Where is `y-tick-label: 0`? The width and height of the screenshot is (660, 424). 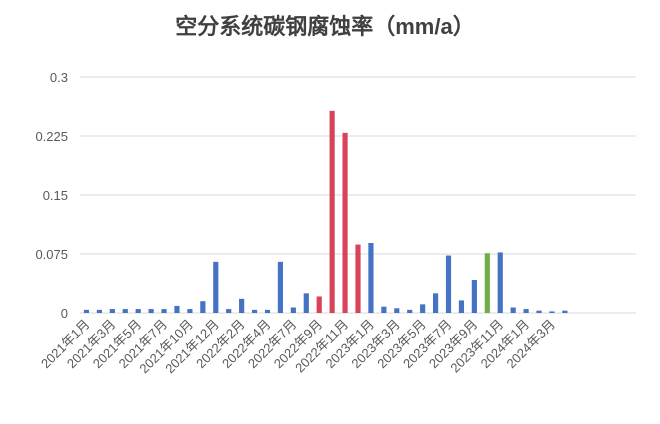
y-tick-label: 0 is located at coordinates (64, 313).